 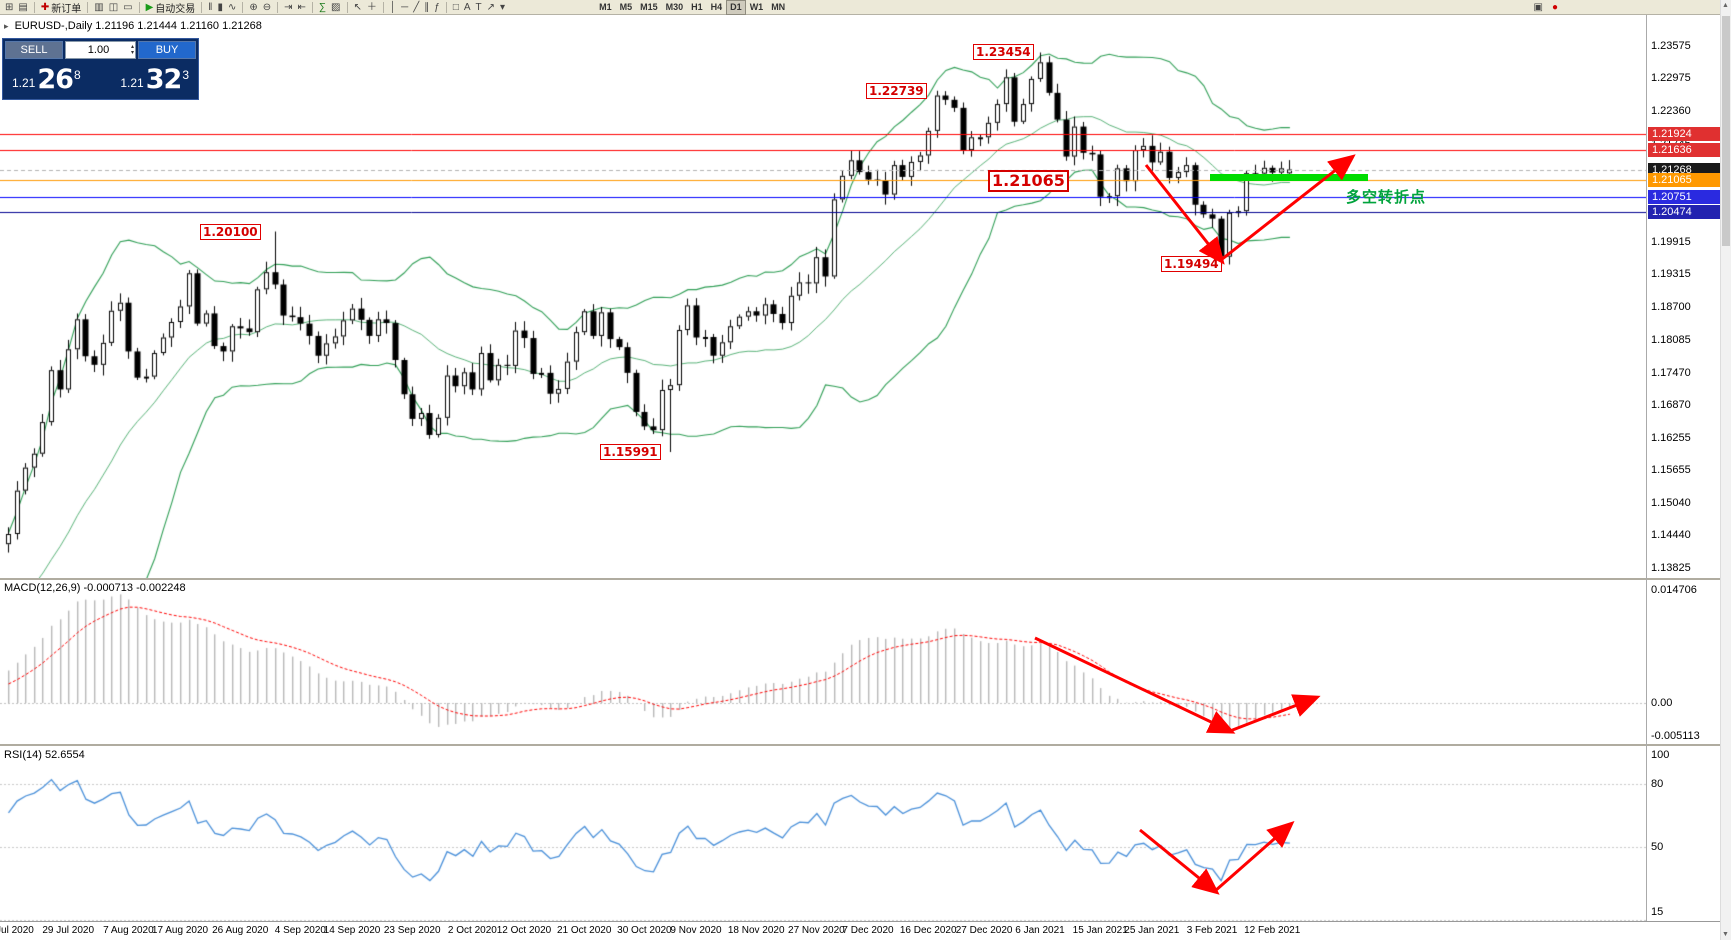 What do you see at coordinates (134, 588) in the screenshot?
I see `macd-values: -0.000713 -0.002248` at bounding box center [134, 588].